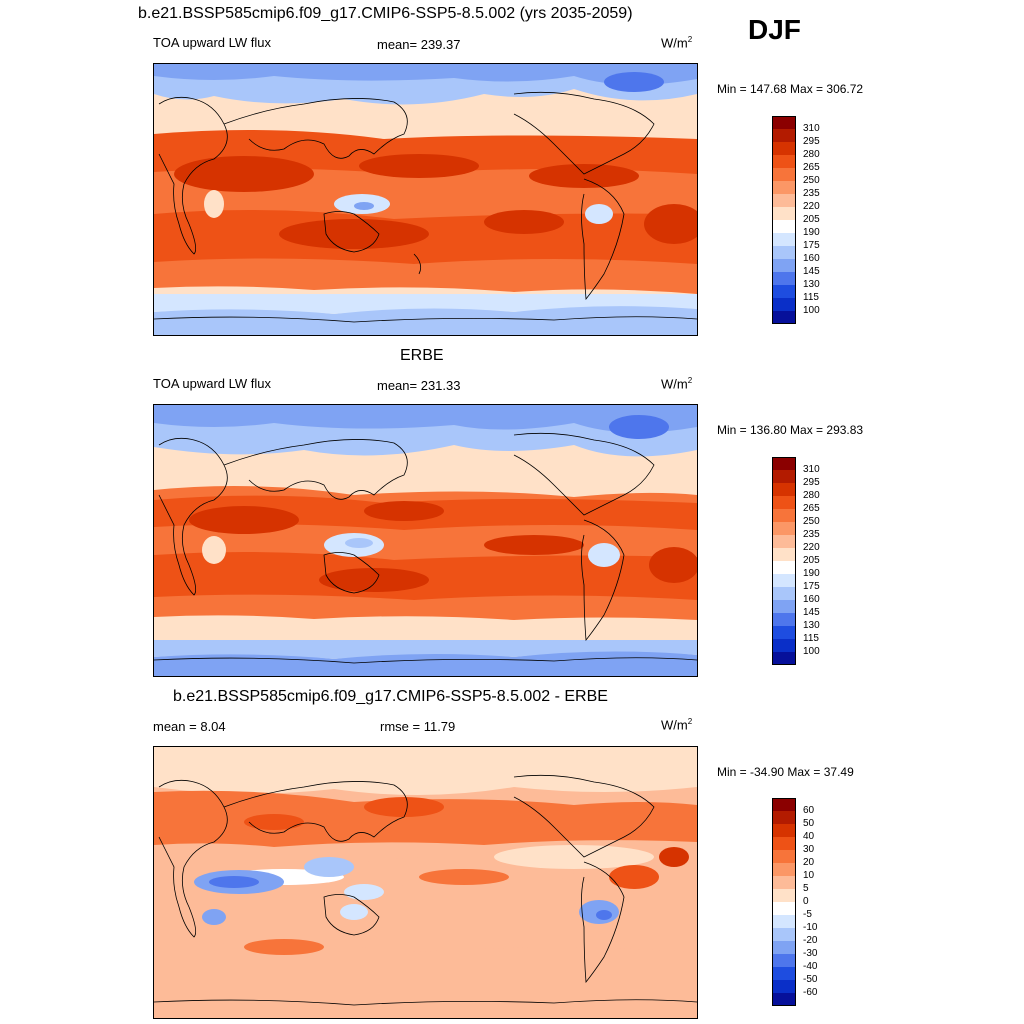 The height and width of the screenshot is (1024, 1024). I want to click on panel-minmax: Min = 136.80 Max = 293.83, so click(790, 430).